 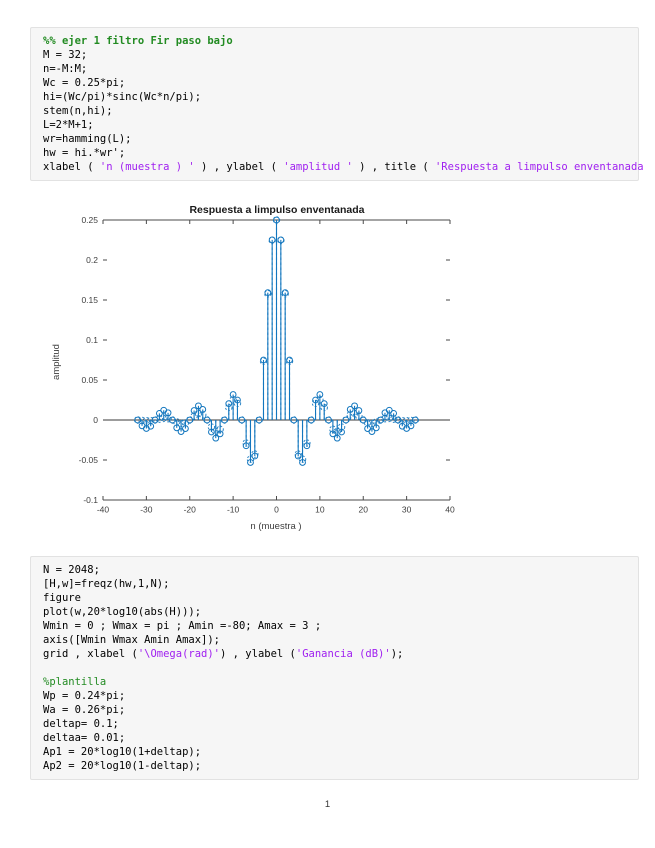 What do you see at coordinates (340, 682) in the screenshot?
I see `code-line: %plantilla` at bounding box center [340, 682].